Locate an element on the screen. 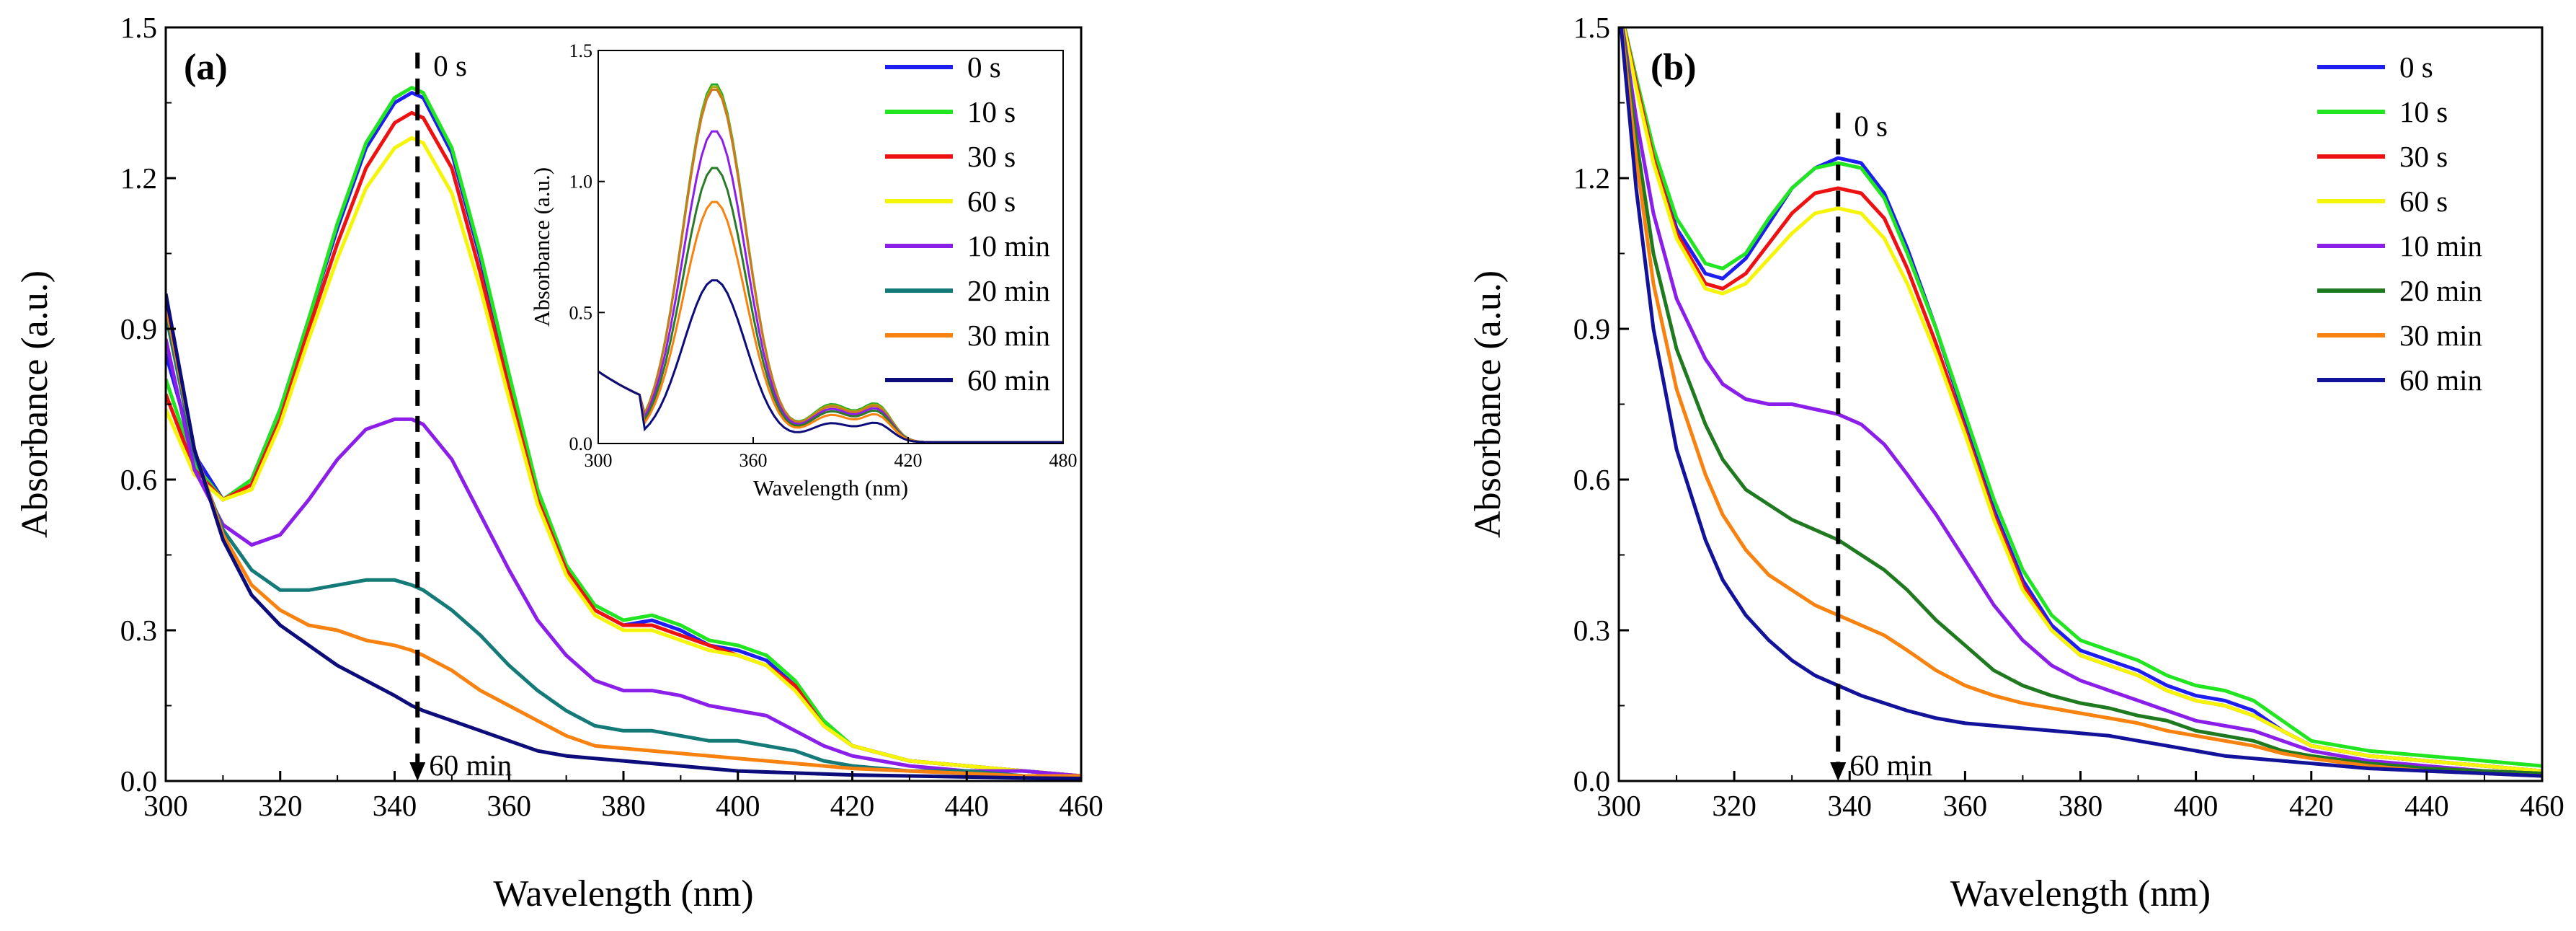 The image size is (2576, 931). inset-y-tick-label: 0.5 is located at coordinates (581, 312).